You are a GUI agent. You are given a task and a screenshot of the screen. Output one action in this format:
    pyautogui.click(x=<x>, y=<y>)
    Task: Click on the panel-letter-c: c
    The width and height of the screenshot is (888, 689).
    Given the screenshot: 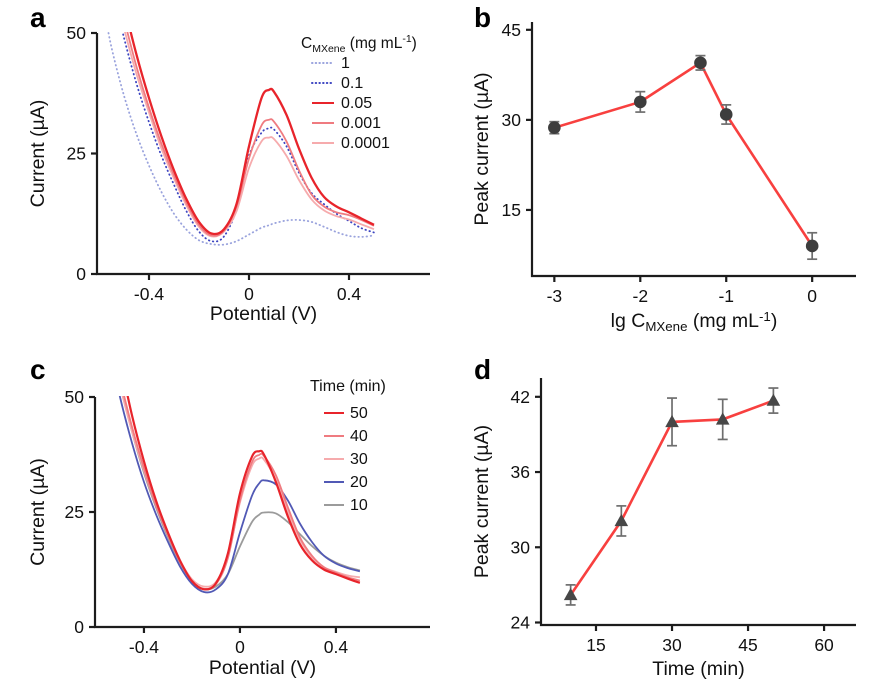 What is the action you would take?
    pyautogui.click(x=38, y=369)
    